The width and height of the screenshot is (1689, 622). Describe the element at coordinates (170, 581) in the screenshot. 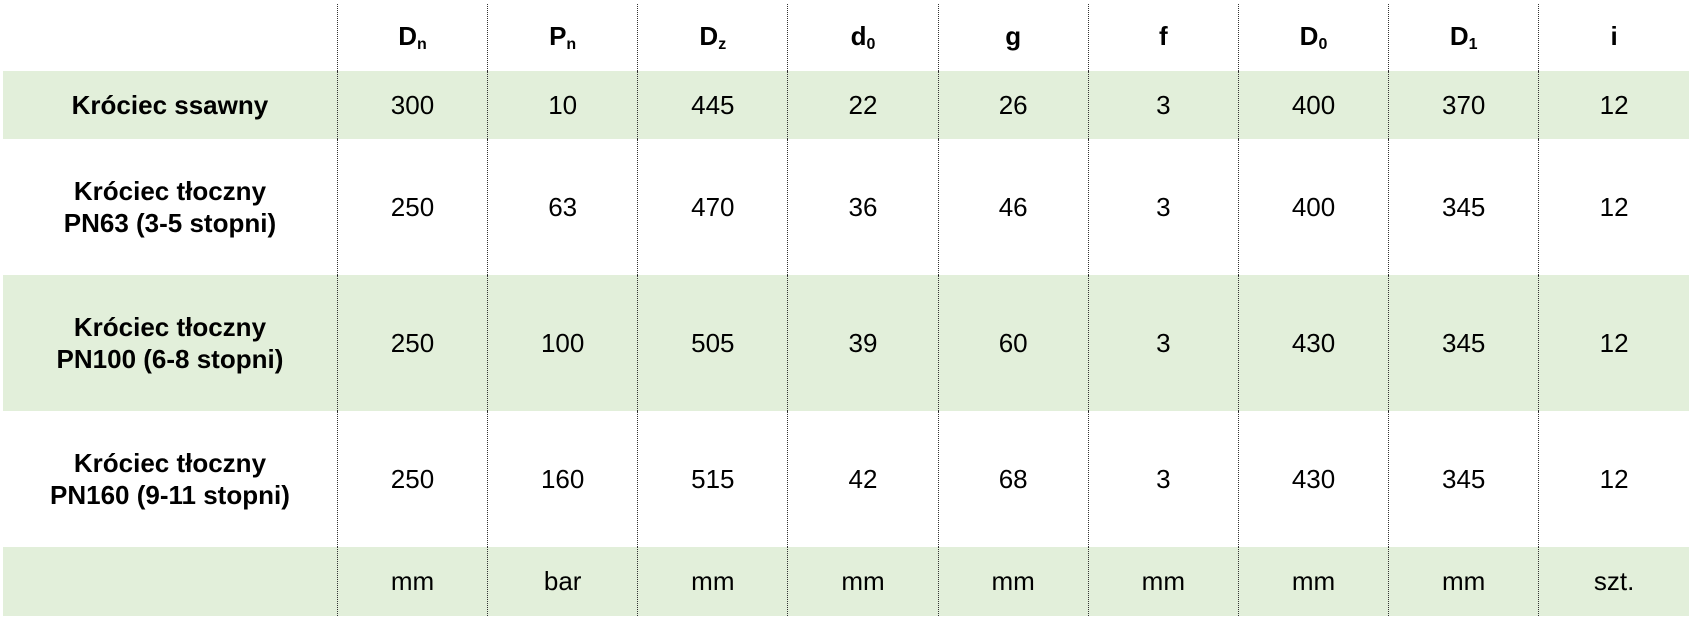

I see `units-empty` at that location.